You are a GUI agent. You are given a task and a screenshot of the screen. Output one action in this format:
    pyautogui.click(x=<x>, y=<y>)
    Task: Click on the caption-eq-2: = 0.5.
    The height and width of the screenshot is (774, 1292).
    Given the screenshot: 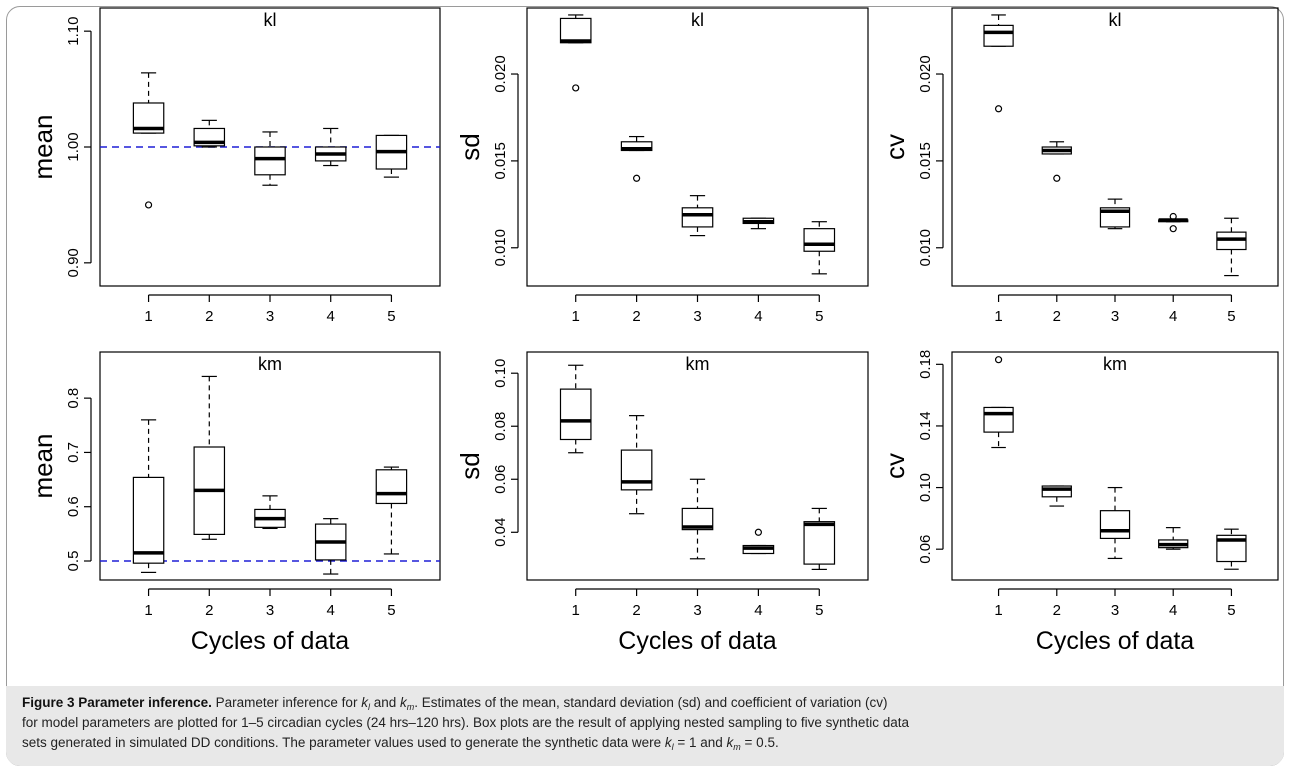 What is the action you would take?
    pyautogui.click(x=759, y=742)
    